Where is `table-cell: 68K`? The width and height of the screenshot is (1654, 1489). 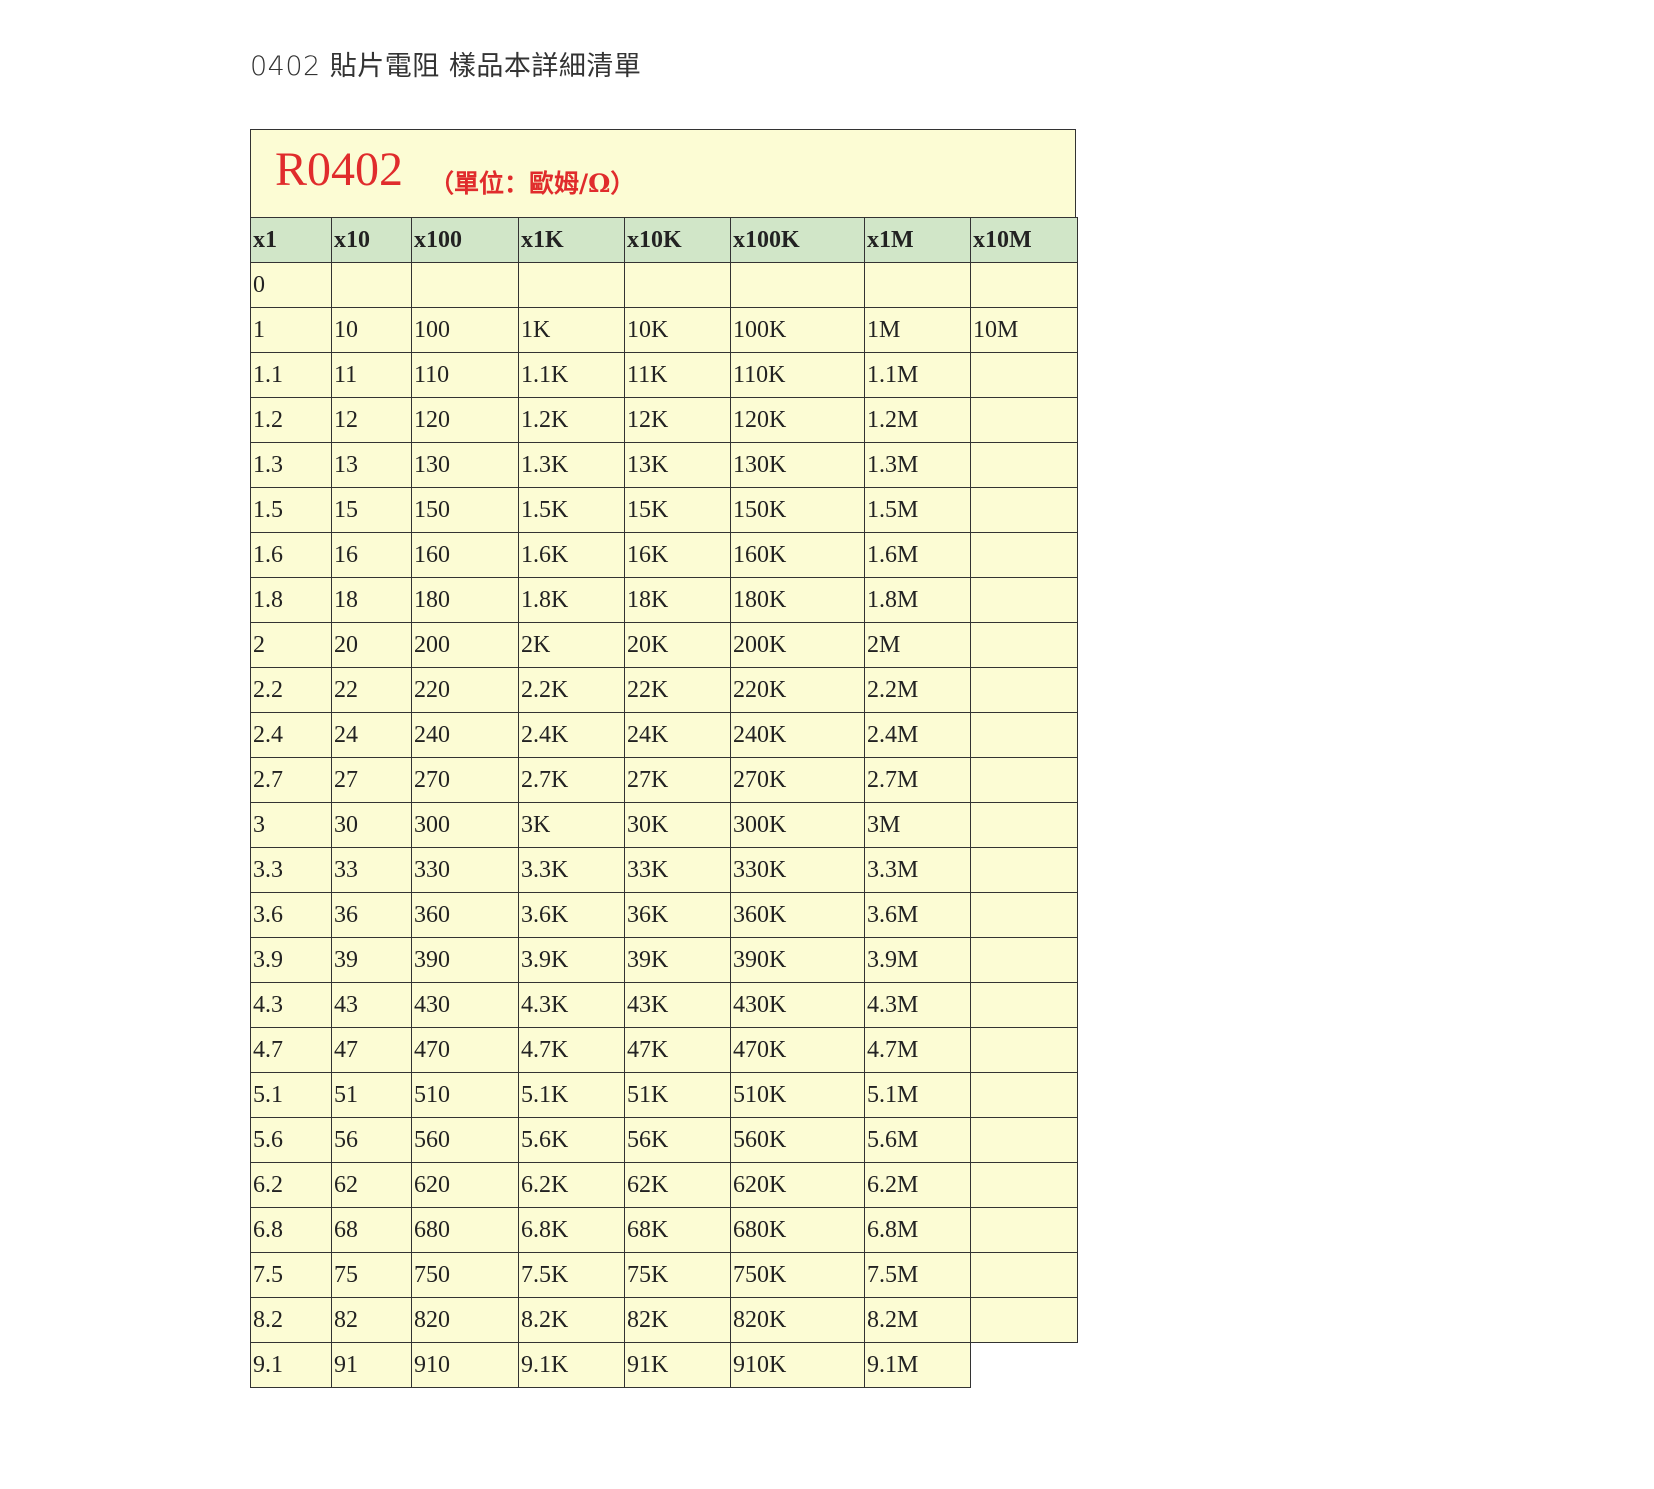 table-cell: 68K is located at coordinates (677, 1230).